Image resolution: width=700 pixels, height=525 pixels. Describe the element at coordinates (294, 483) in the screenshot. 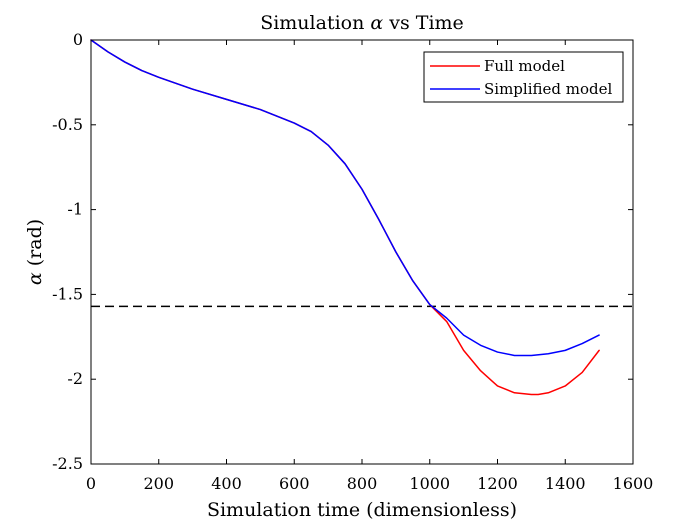

I see `x-tick-label: 600` at that location.